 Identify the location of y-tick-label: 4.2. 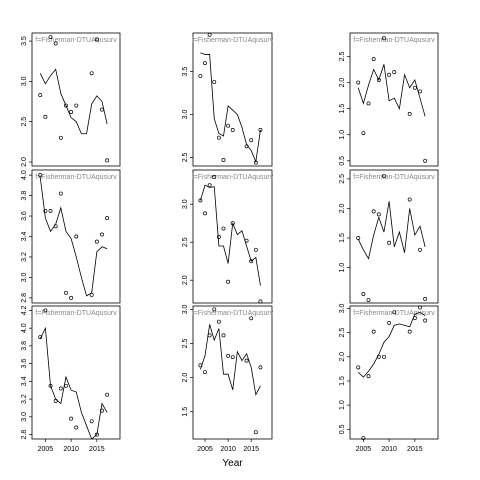
(24, 310).